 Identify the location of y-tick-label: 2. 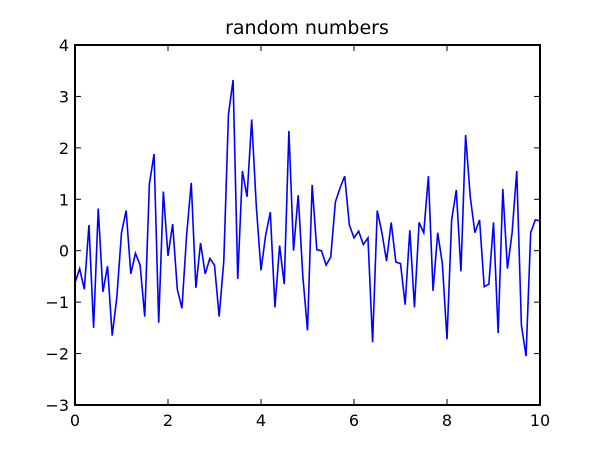
(64, 148).